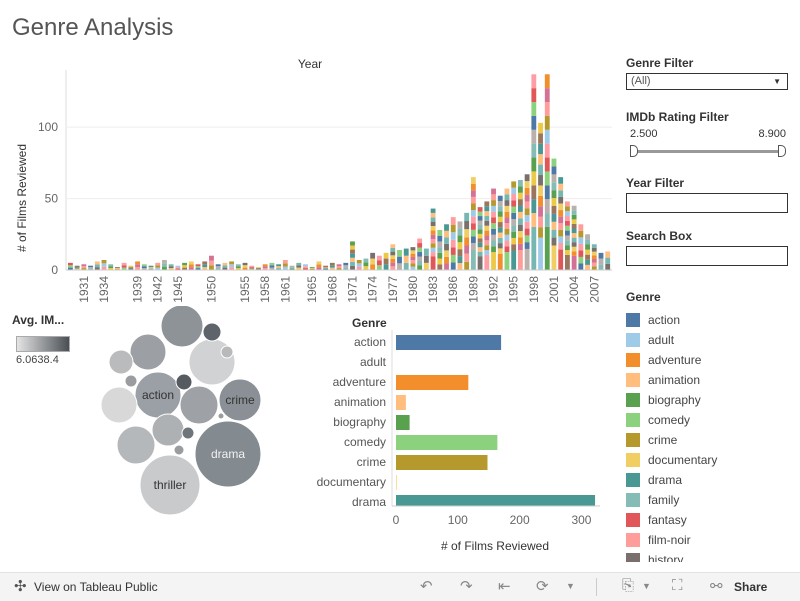 The height and width of the screenshot is (601, 800). I want to click on legend-label: biography, so click(674, 400).